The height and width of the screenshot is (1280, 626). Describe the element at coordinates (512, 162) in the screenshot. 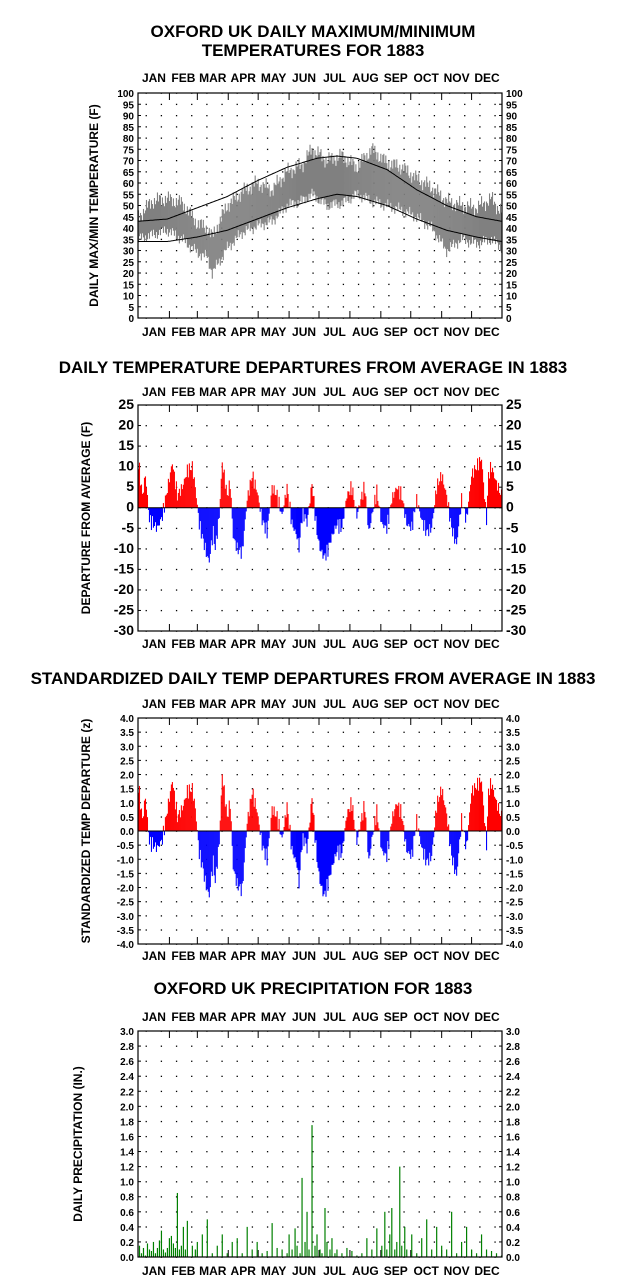

I see `y-tick-label-right: 70` at that location.